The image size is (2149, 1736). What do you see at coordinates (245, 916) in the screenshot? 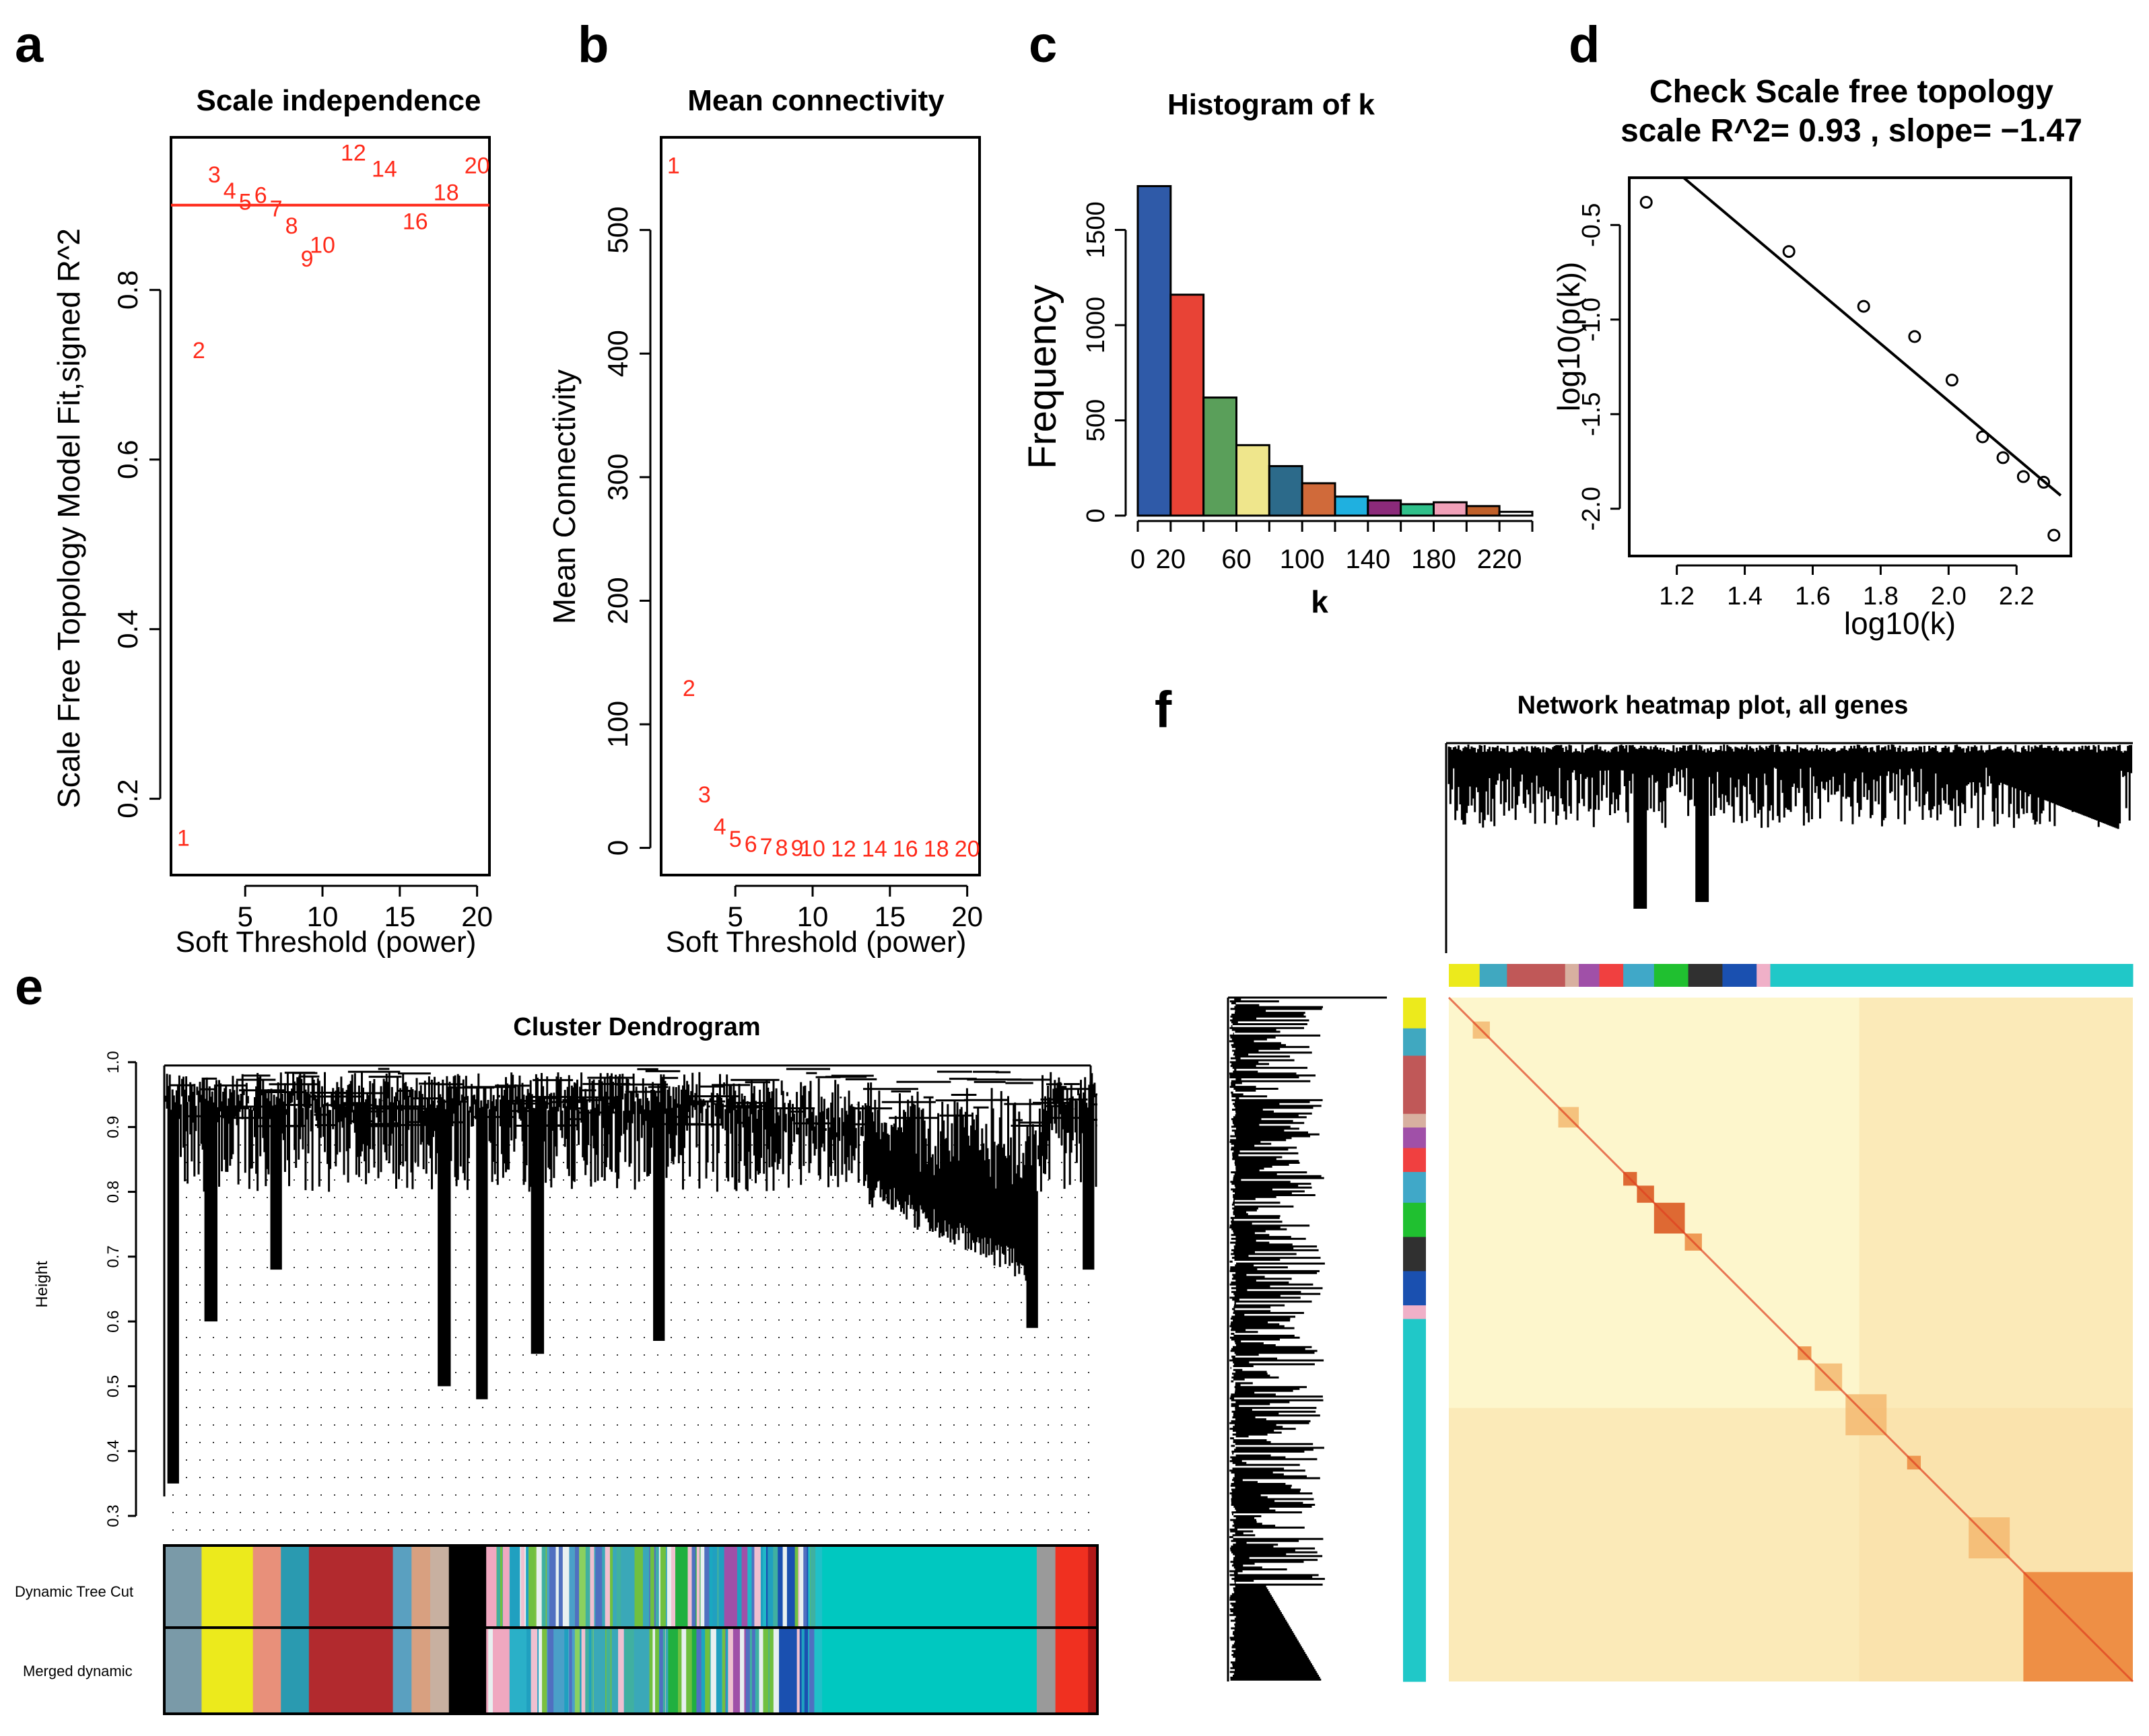
I see `x-tick-label: 5` at bounding box center [245, 916].